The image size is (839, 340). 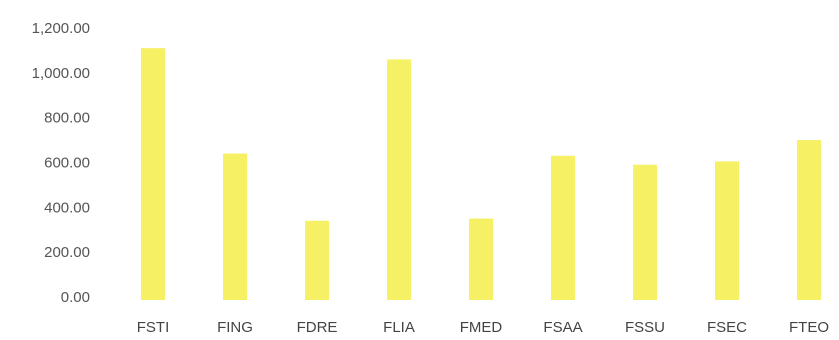 I want to click on x-tick-label: FMED, so click(x=481, y=327).